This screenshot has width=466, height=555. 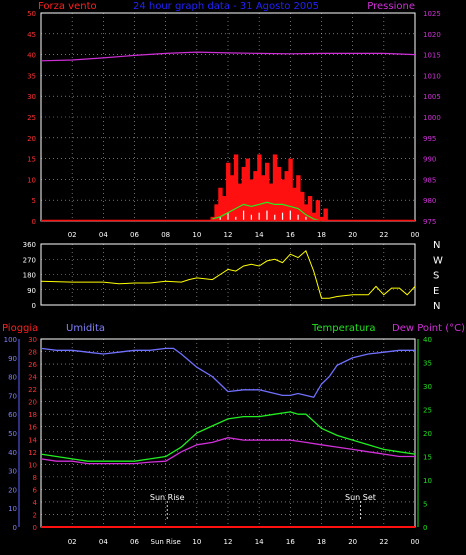 I want to click on rain-tick-label: 4, so click(x=35, y=503).